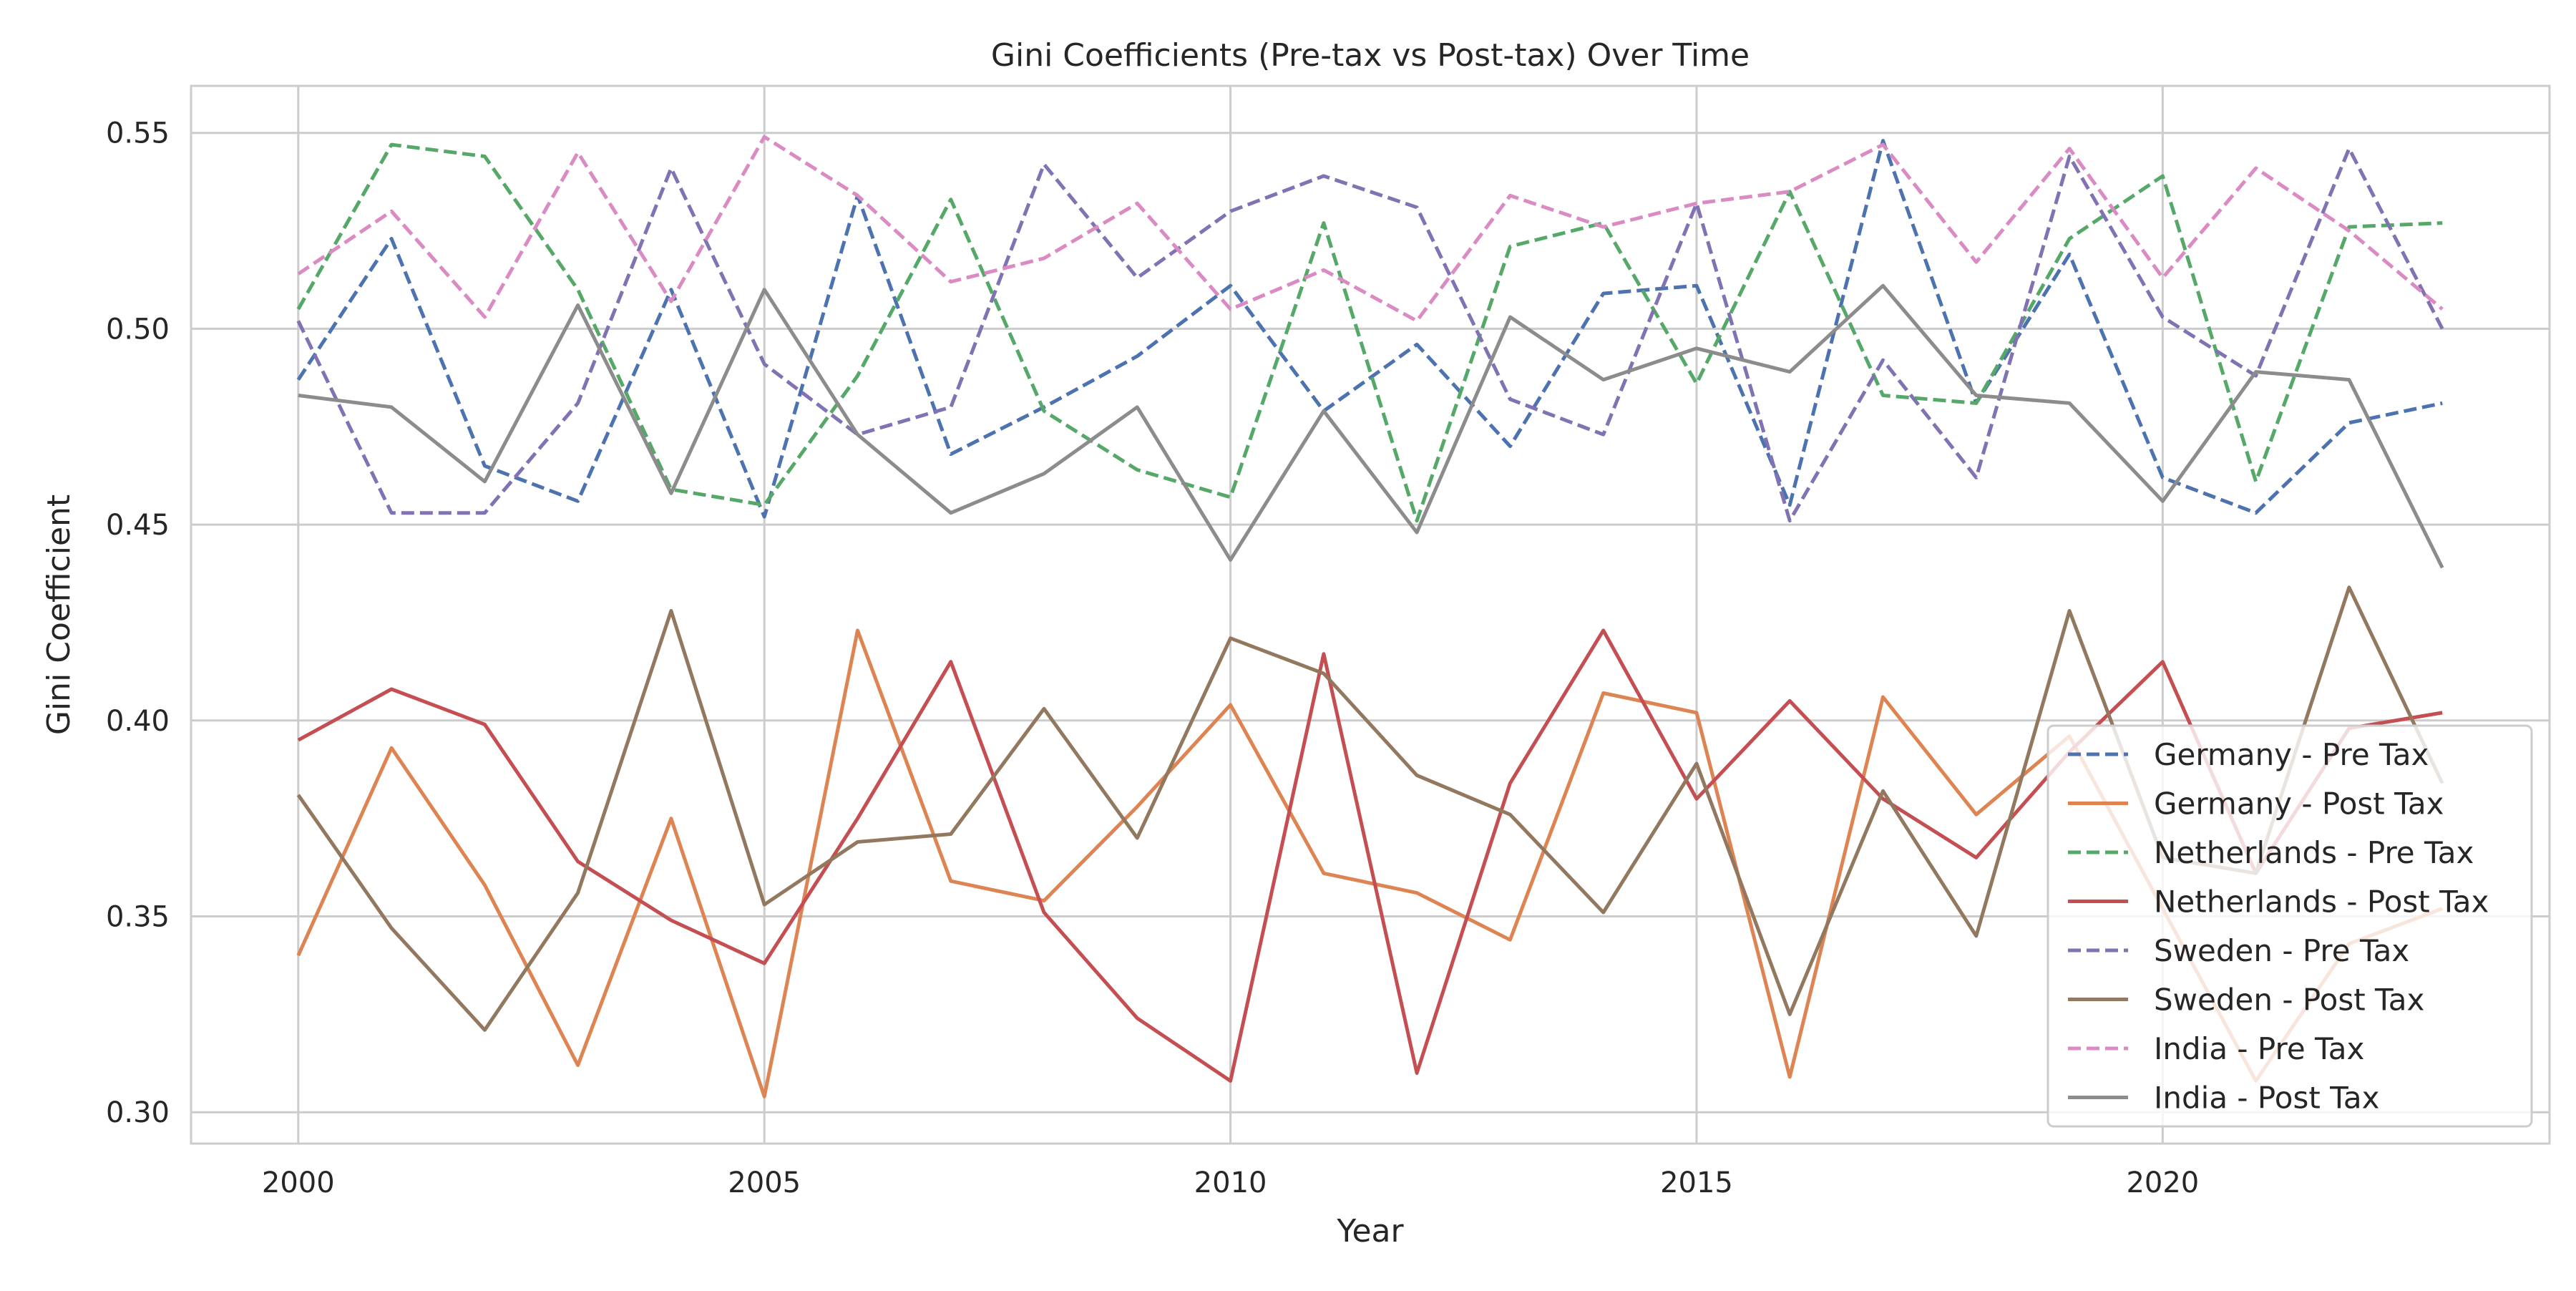 The image size is (2576, 1291). What do you see at coordinates (2299, 804) in the screenshot?
I see `legend-label: Germany - Post Tax` at bounding box center [2299, 804].